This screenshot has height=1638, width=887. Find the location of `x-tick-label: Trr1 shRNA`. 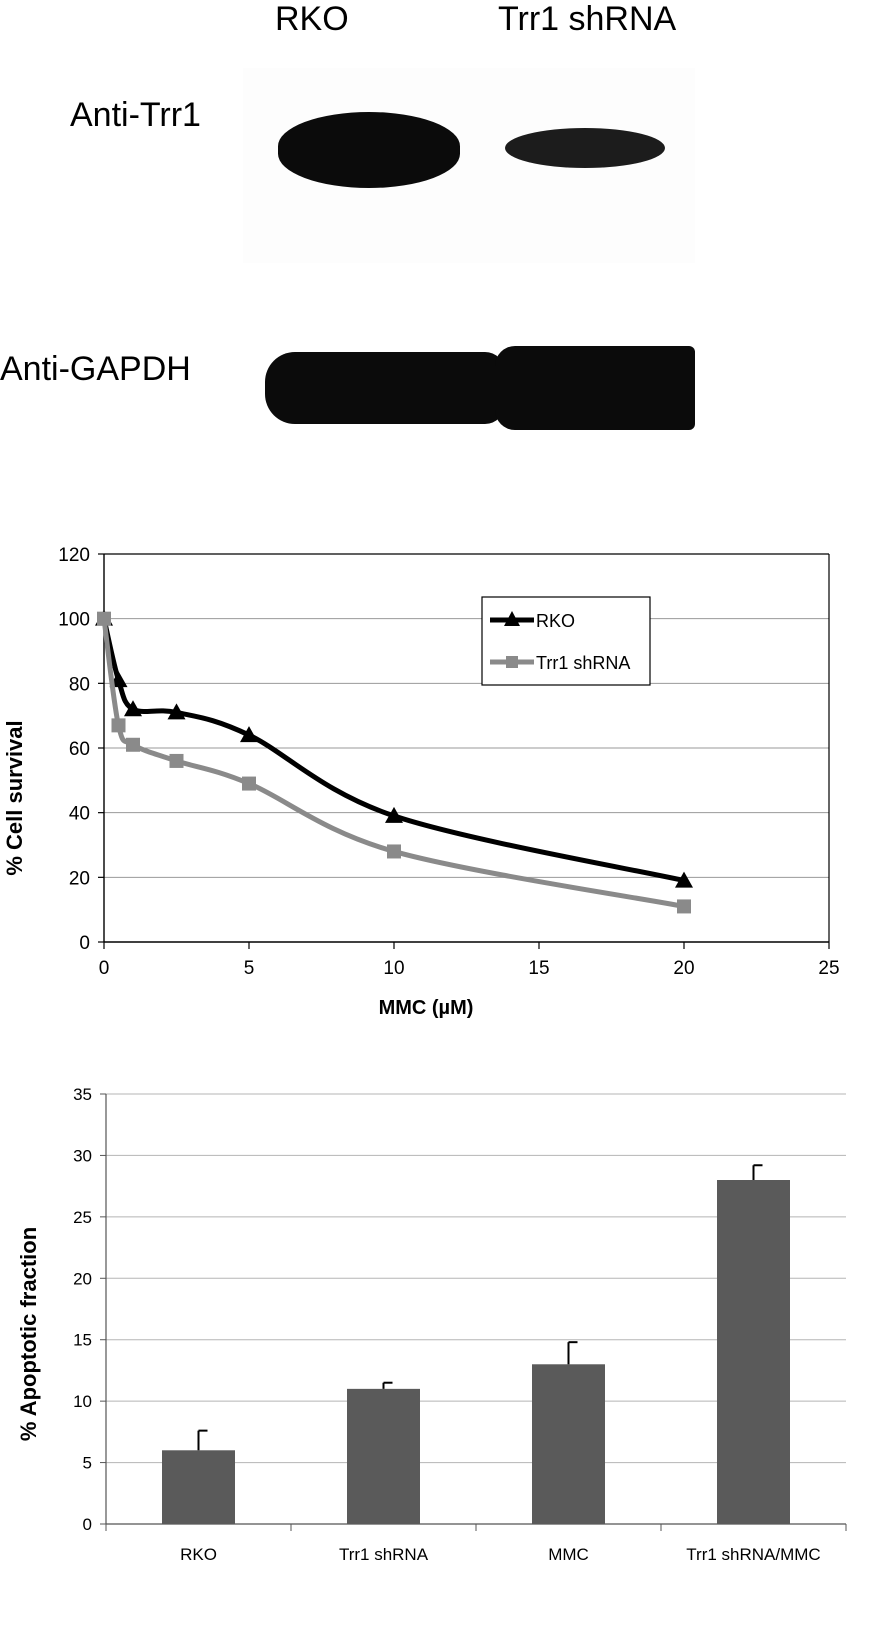

x-tick-label: Trr1 shRNA is located at coordinates (384, 1554).